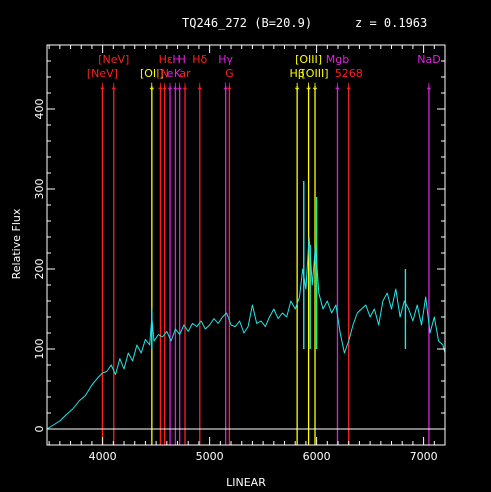 The height and width of the screenshot is (492, 491). What do you see at coordinates (317, 456) in the screenshot?
I see `x-tick-label: 6000` at bounding box center [317, 456].